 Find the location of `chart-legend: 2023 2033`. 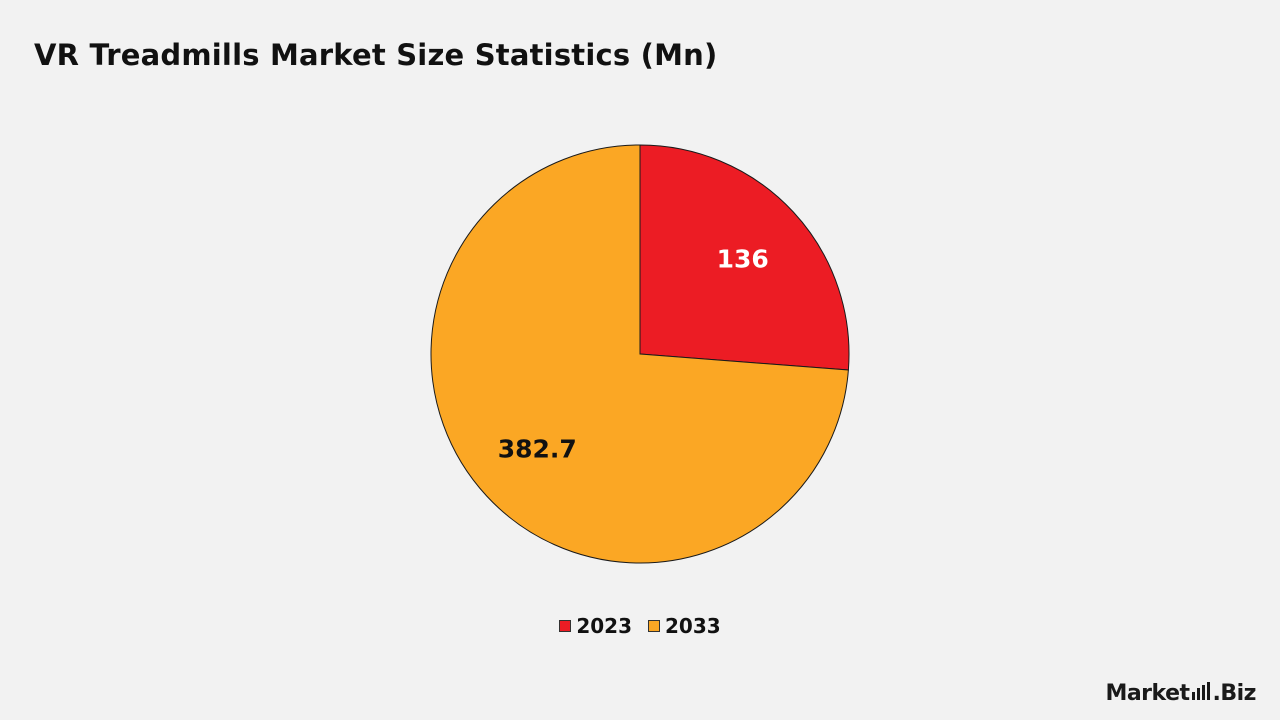

chart-legend: 2023 2033 is located at coordinates (640, 626).